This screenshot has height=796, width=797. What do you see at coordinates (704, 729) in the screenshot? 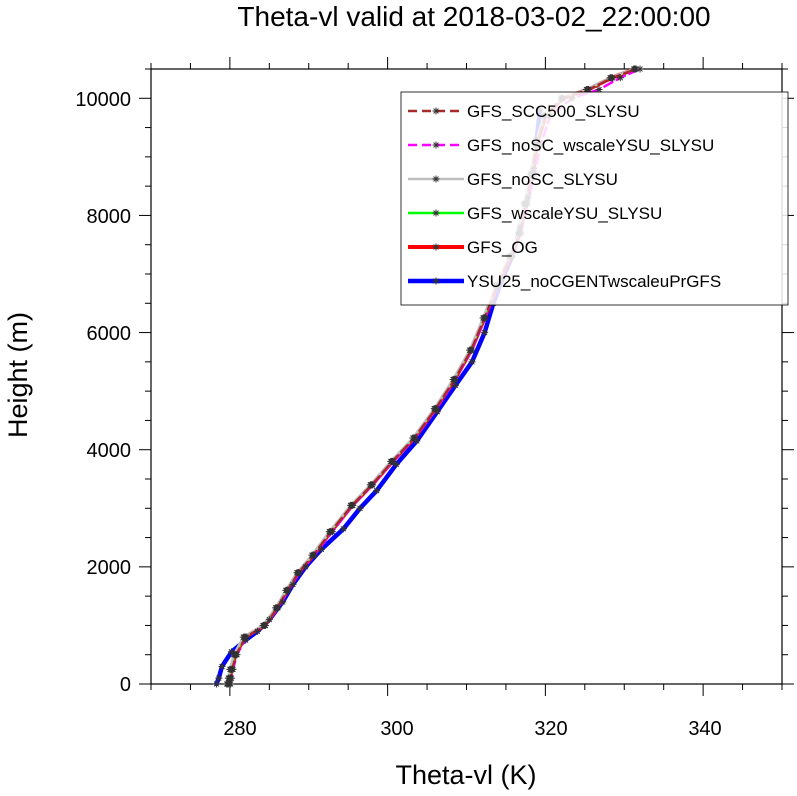
I see `x-tick-label: 340` at bounding box center [704, 729].